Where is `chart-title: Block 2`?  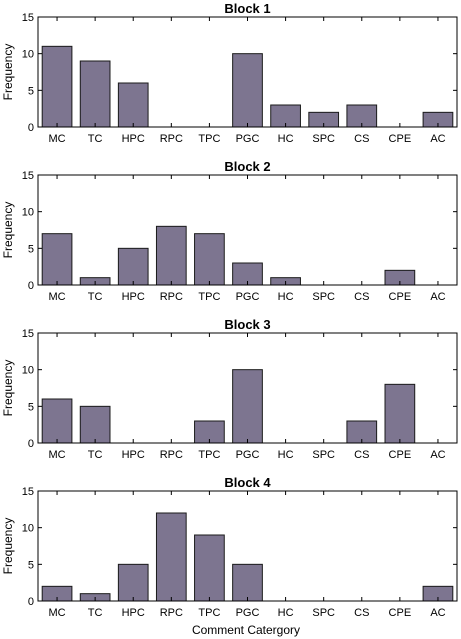
chart-title: Block 2 is located at coordinates (247, 166).